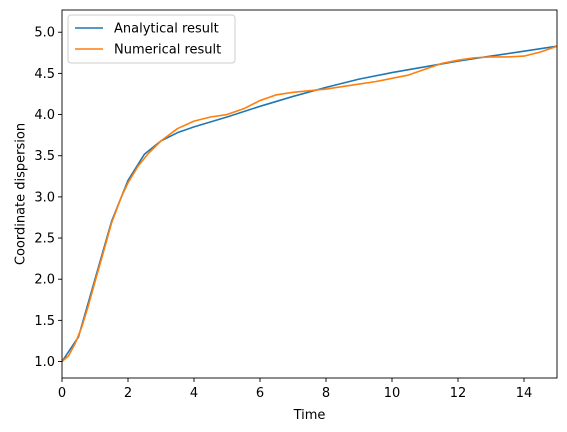 The image size is (567, 432). I want to click on y-tick-label: 5.0, so click(44, 33).